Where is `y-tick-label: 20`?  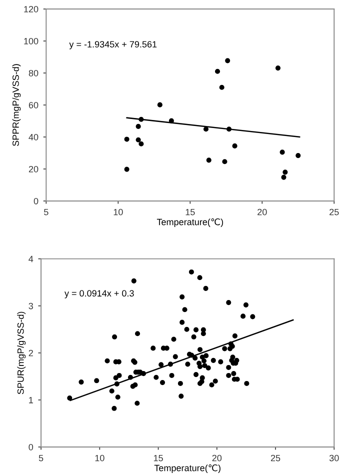
y-tick-label: 20 is located at coordinates (33, 169).